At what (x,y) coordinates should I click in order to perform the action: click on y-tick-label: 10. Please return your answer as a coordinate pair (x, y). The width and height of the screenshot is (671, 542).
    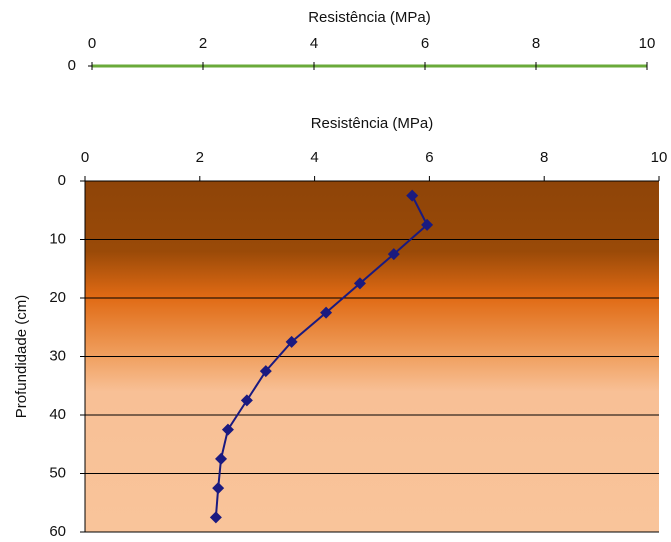
    Looking at the image, I should click on (57, 238).